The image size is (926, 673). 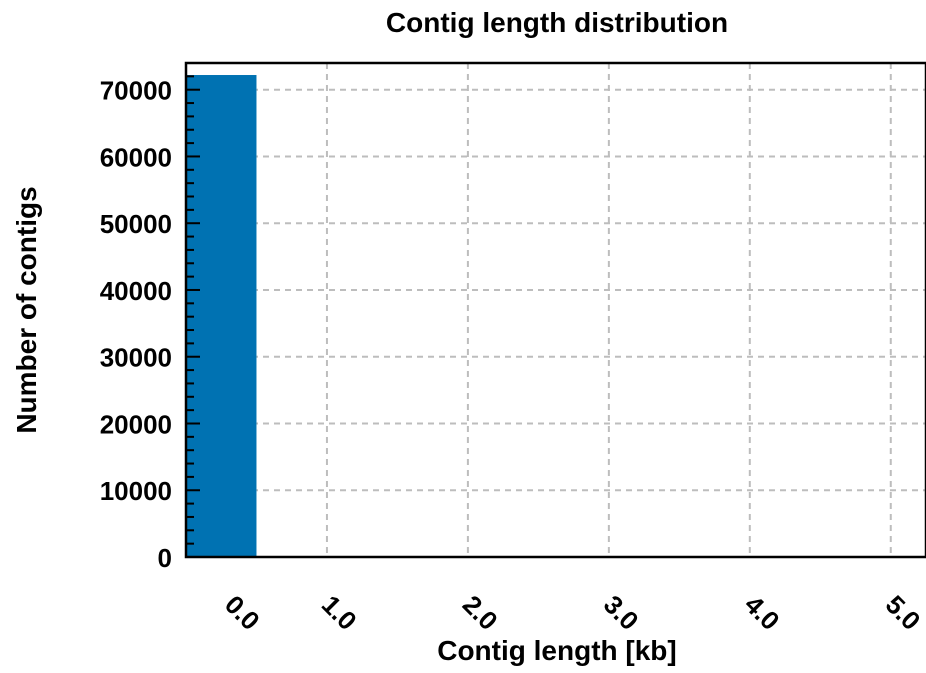 I want to click on x-tick-label: 5.0, so click(x=903, y=612).